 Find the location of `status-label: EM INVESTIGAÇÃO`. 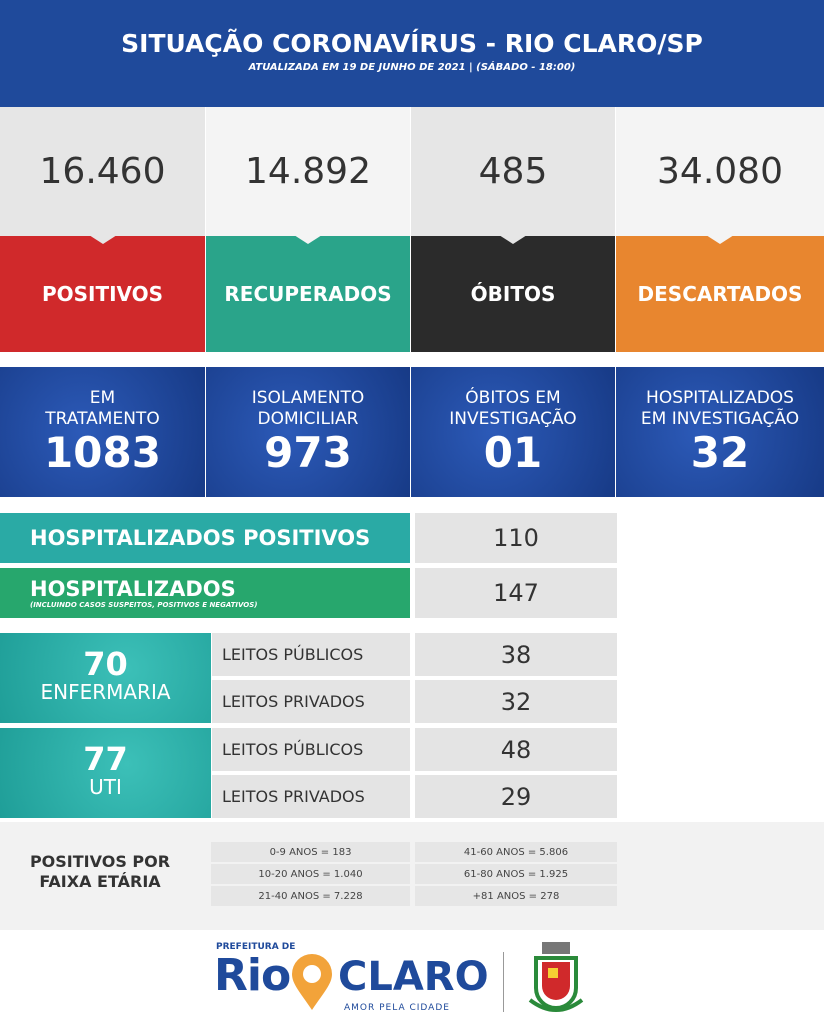

status-label: EM INVESTIGAÇÃO is located at coordinates (720, 419).